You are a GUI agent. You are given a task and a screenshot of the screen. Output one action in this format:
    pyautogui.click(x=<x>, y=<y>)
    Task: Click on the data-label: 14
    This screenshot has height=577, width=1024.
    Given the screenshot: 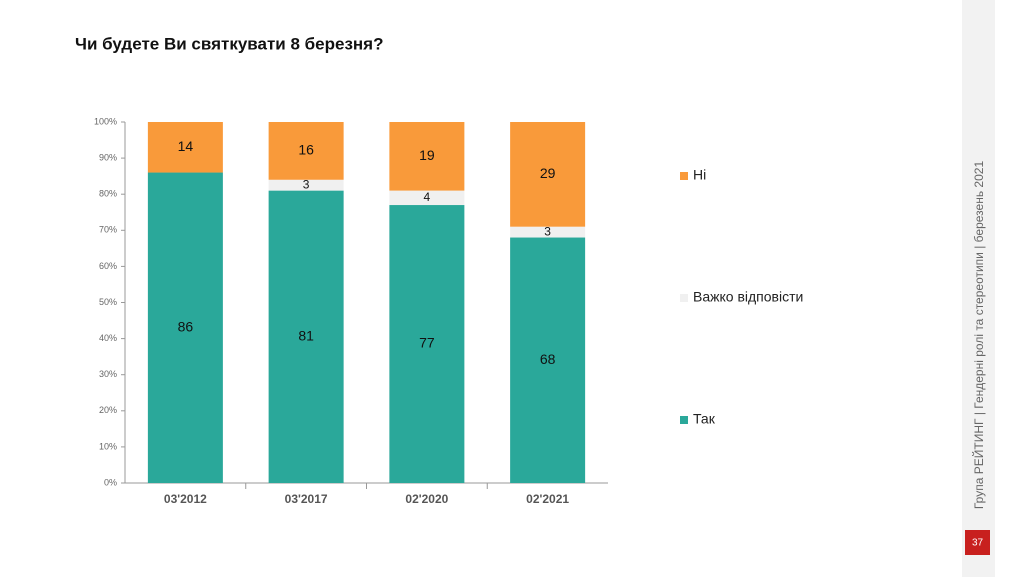 What is the action you would take?
    pyautogui.click(x=186, y=146)
    